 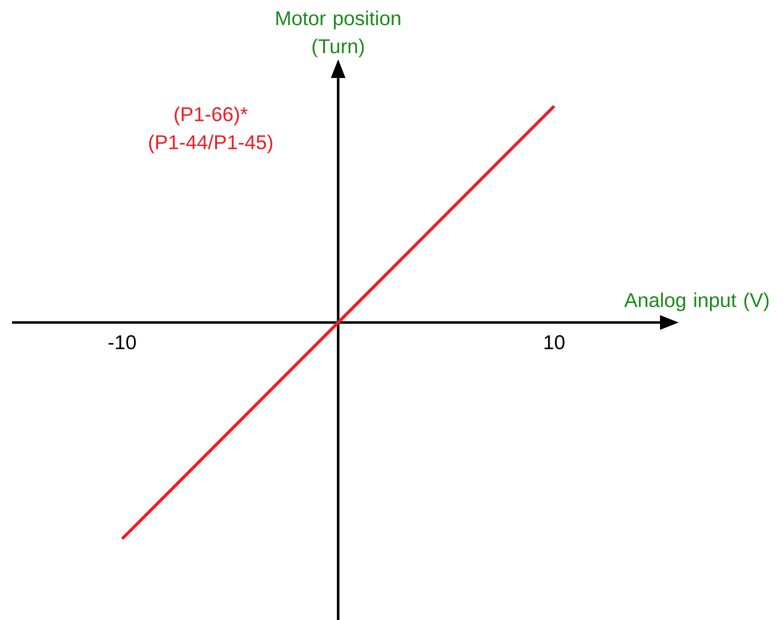 What do you see at coordinates (122, 342) in the screenshot?
I see `x-tick-label: -10` at bounding box center [122, 342].